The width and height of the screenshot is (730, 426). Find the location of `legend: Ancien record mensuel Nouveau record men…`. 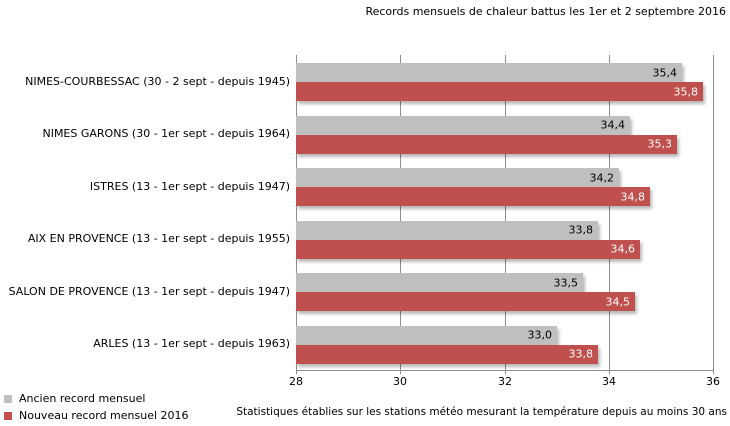

legend: Ancien record mensuel Nouveau record men… is located at coordinates (96, 407).